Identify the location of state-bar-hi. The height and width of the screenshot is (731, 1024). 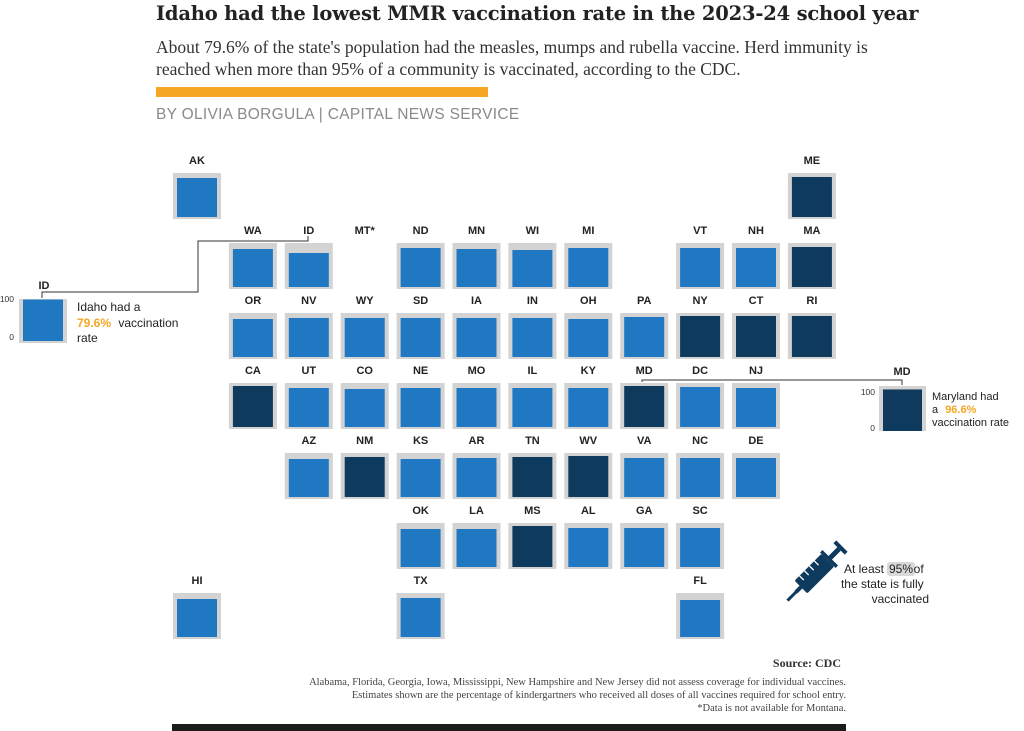
(197, 618).